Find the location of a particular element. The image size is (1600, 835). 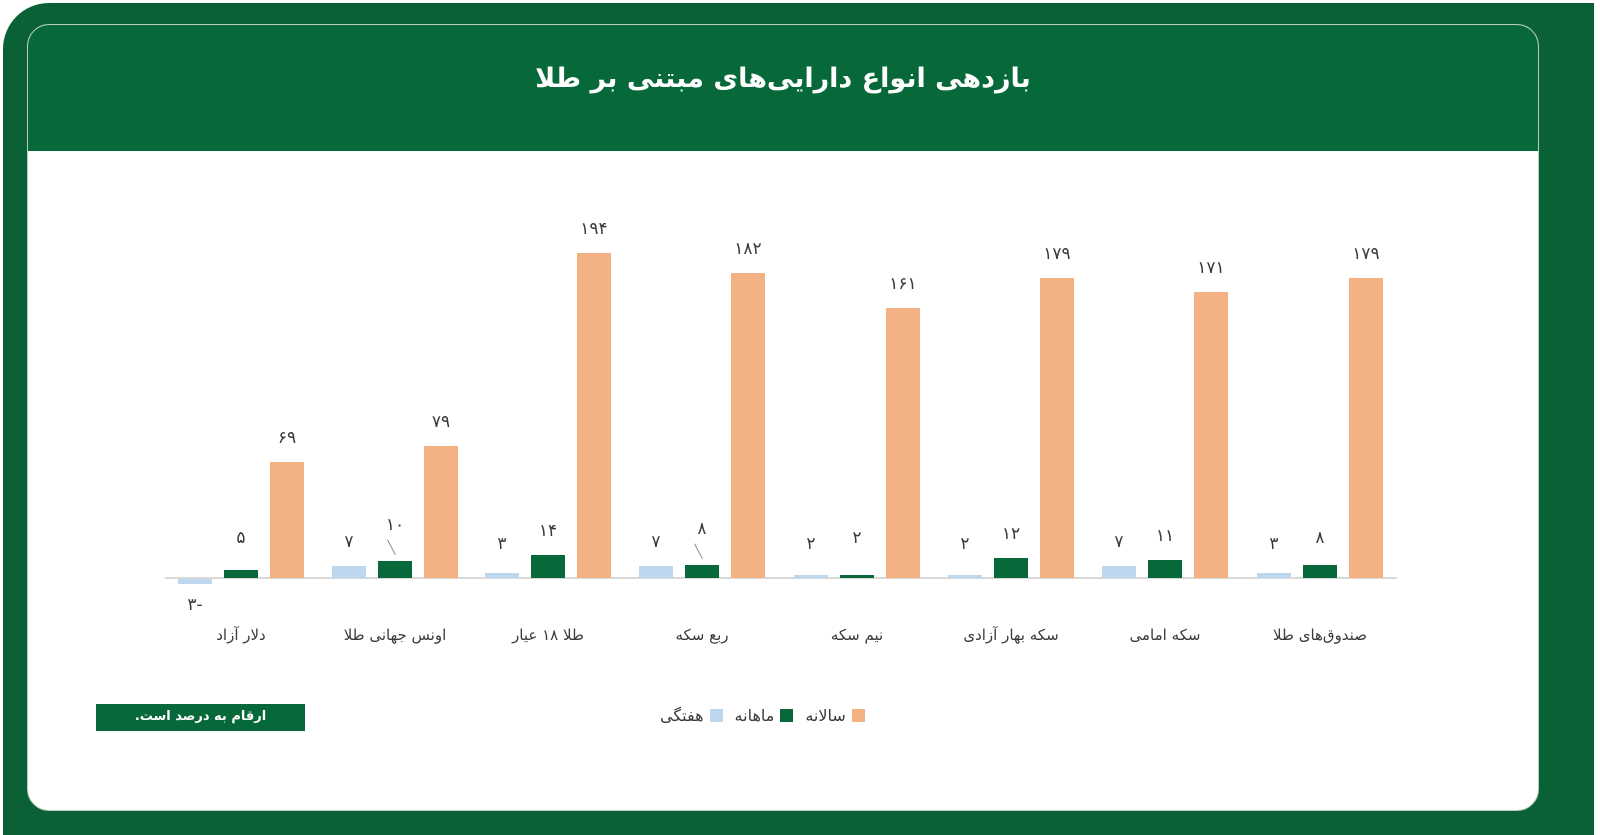

percent-note-badge: ارقام به درصد است. is located at coordinates (200, 717).